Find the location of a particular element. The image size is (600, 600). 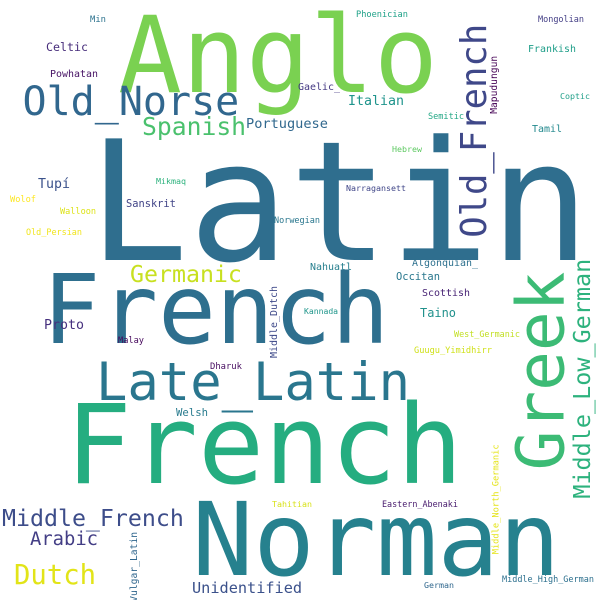

word-frankish: Frankish is located at coordinates (552, 49).